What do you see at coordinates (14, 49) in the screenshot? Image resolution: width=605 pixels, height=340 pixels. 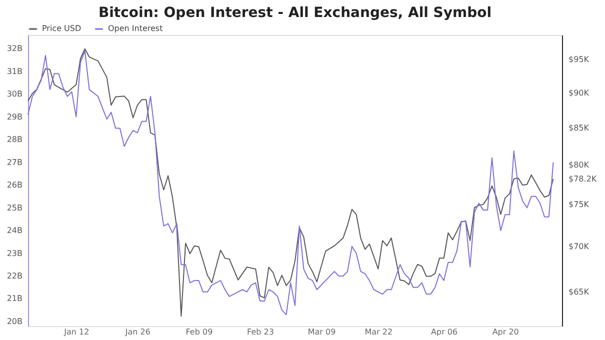 I see `y-tick-label: 32B` at bounding box center [14, 49].